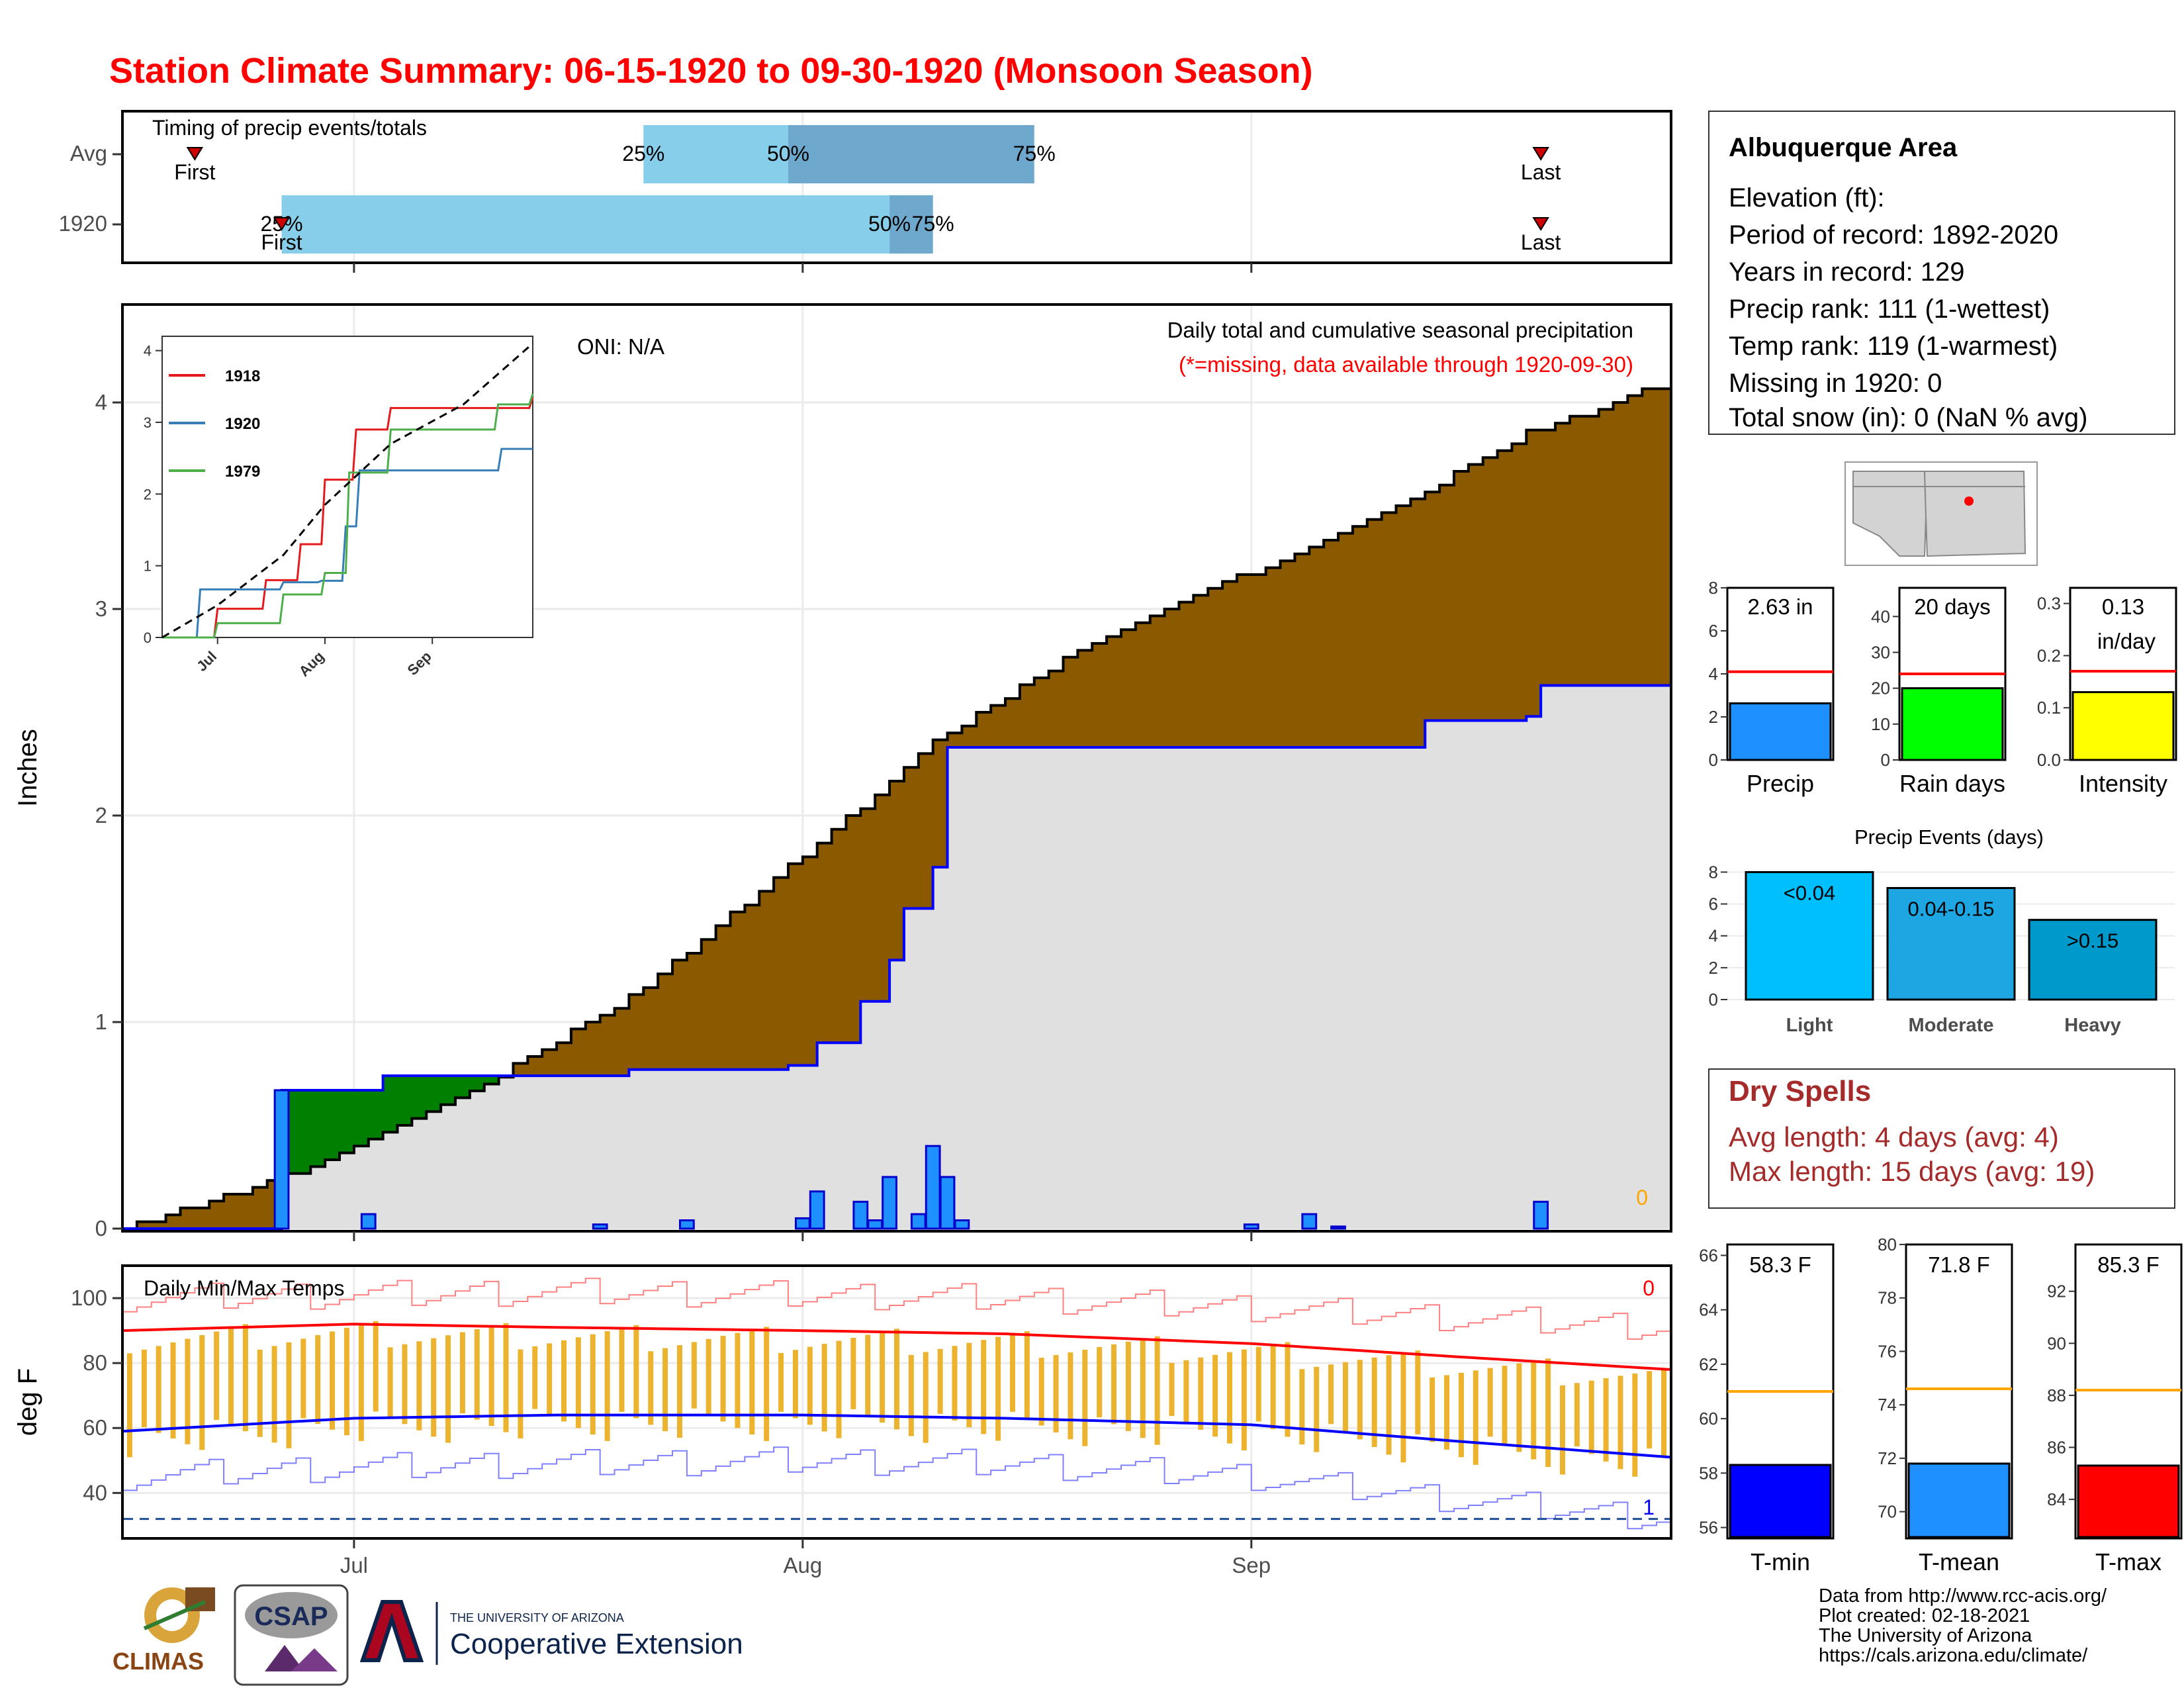  I want to click on temp-y-tick-label: 60, so click(95, 1427).